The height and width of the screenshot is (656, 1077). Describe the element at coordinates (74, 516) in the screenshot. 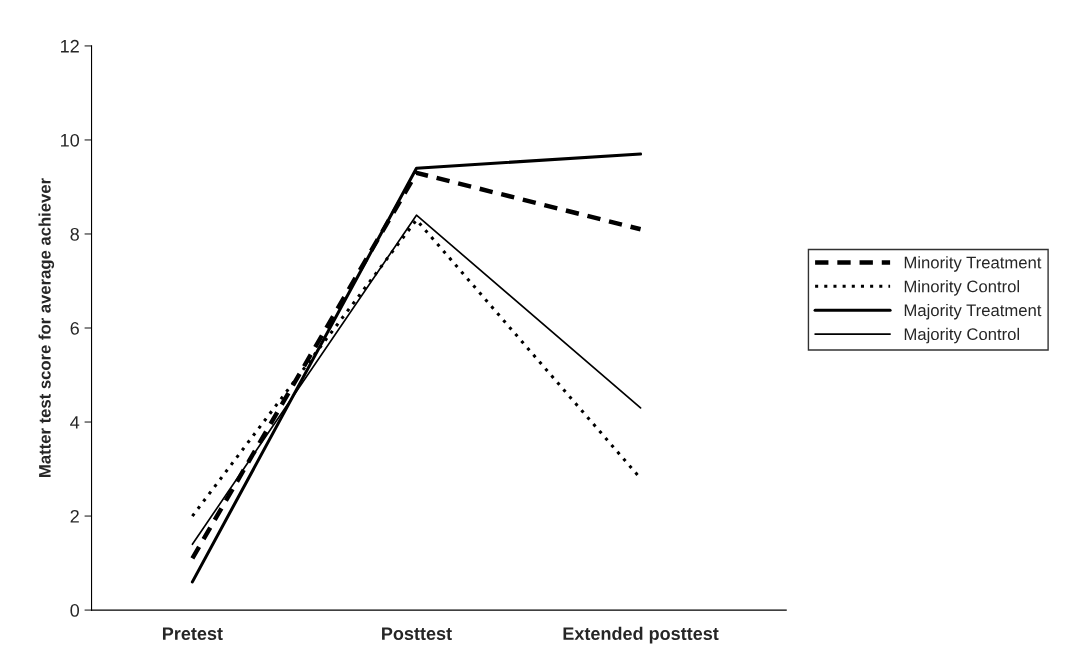

I see `y-tick-label: 2` at that location.